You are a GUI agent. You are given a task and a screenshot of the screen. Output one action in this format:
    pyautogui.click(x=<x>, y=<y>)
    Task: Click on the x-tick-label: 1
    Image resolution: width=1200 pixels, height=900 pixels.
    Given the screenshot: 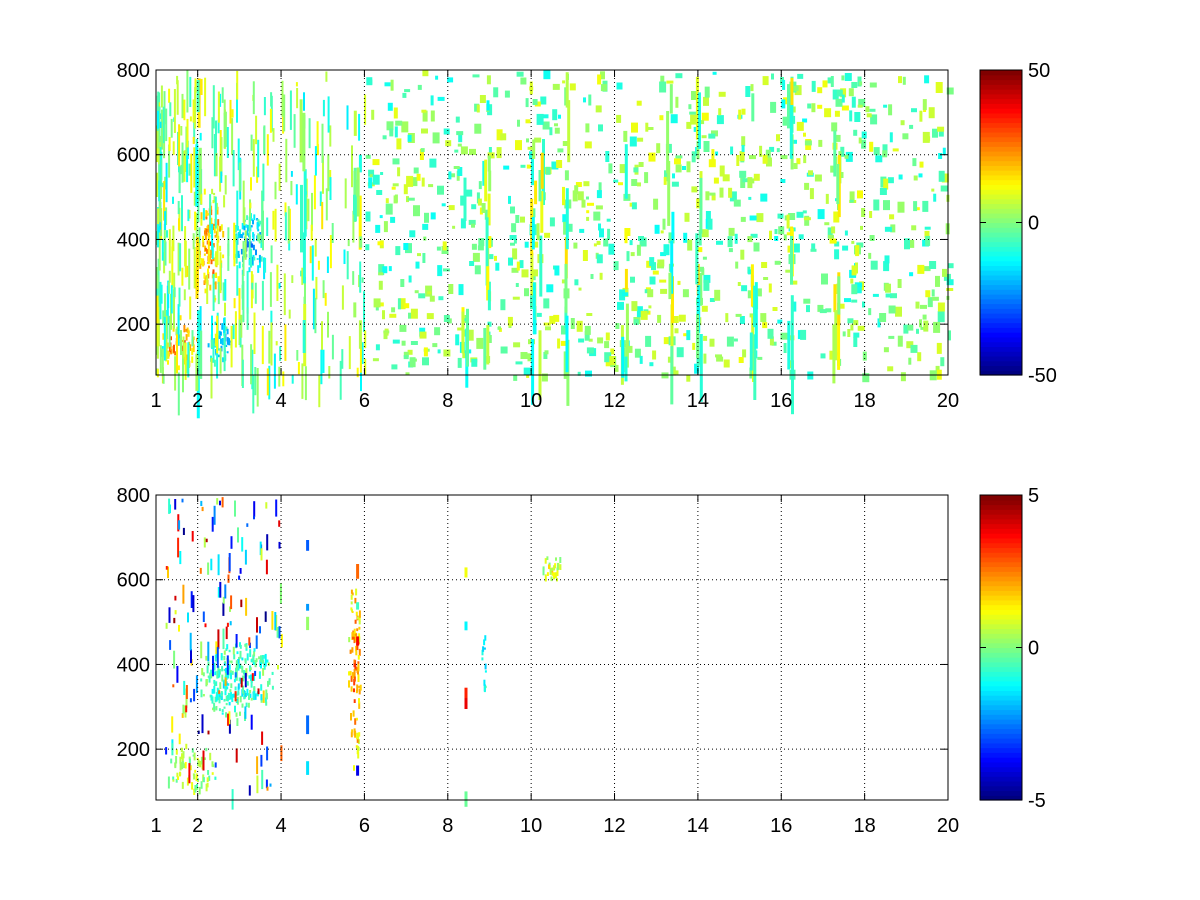 What is the action you would take?
    pyautogui.click(x=155, y=826)
    